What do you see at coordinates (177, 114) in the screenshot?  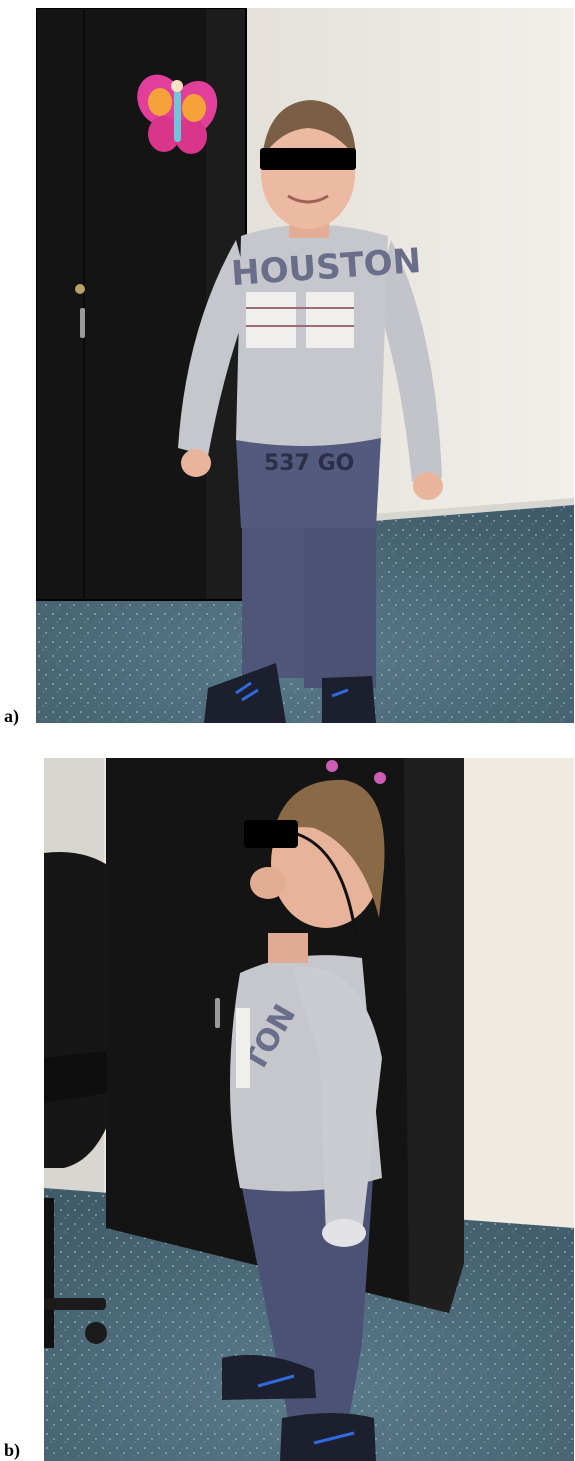 I see `butterfly-sticker` at bounding box center [177, 114].